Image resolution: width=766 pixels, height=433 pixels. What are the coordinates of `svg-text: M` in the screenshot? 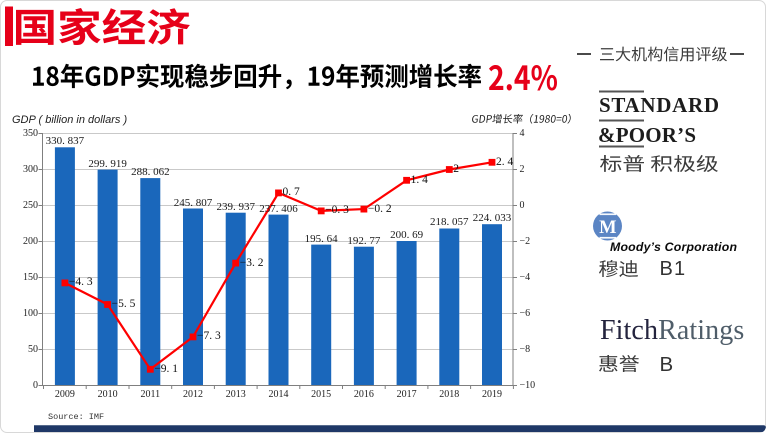 It's located at (607, 228).